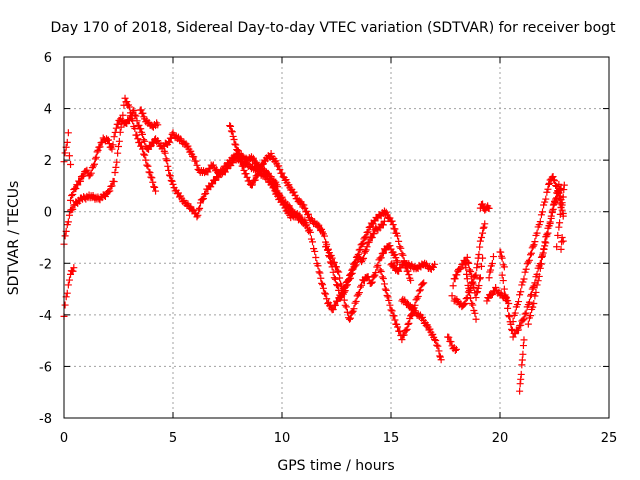  I want to click on x-tick-label: 0, so click(64, 438).